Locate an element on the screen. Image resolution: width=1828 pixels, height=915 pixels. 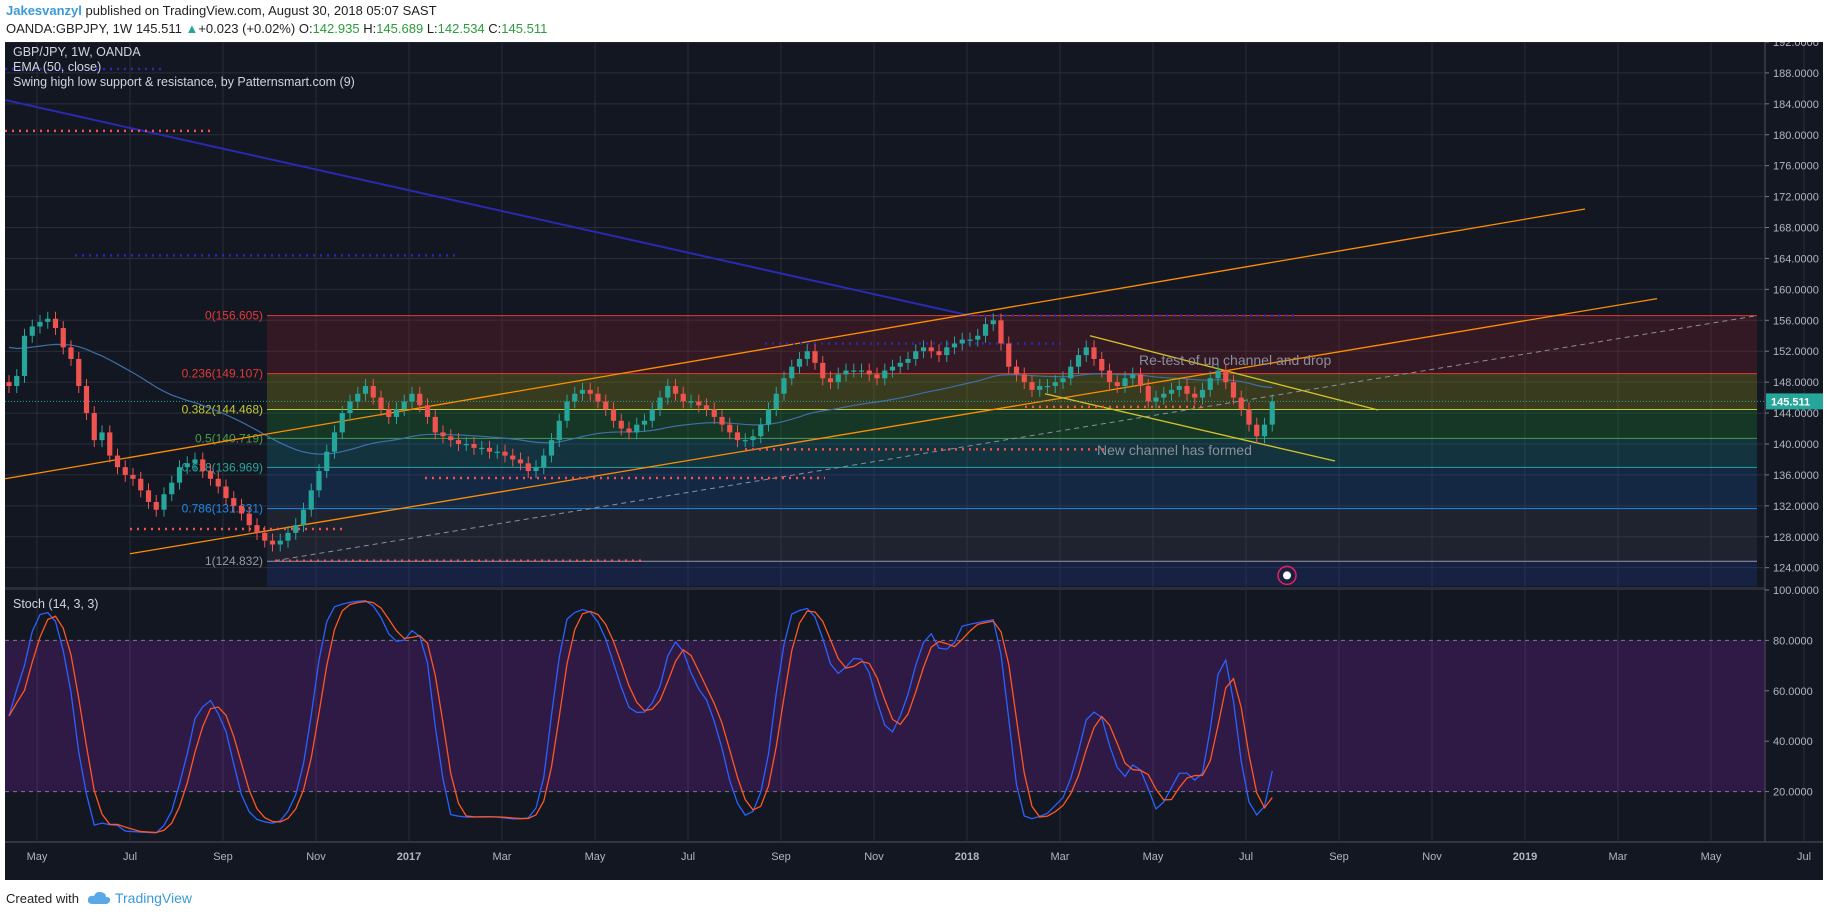
tradingview-link: TradingView is located at coordinates (139, 898).